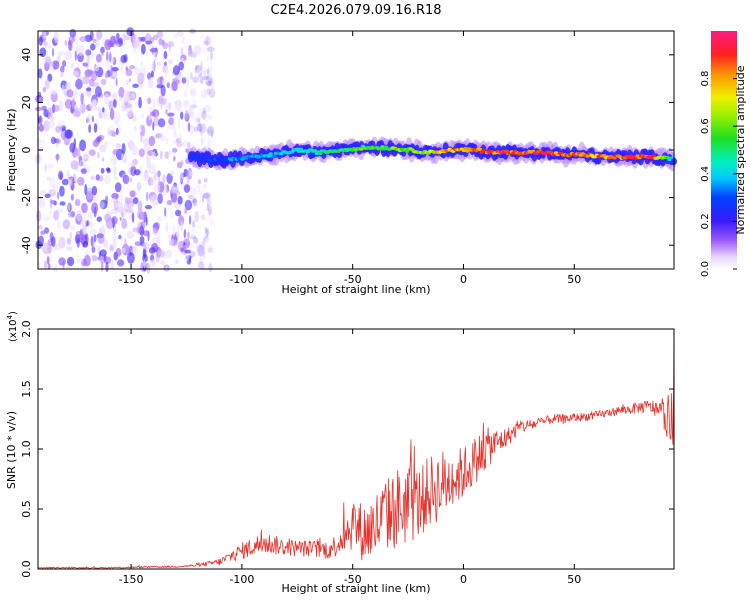 The image size is (750, 600). I want to click on colorbar-label: Normalized spectral amplitude, so click(740, 149).